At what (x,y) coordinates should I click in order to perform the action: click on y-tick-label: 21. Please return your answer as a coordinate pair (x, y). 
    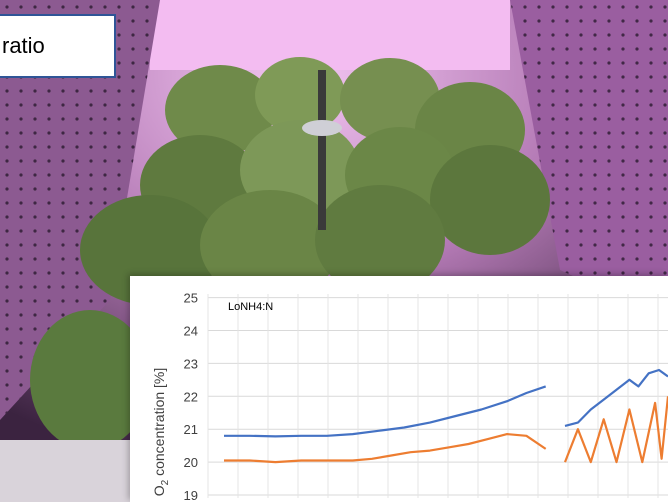
    Looking at the image, I should click on (191, 429).